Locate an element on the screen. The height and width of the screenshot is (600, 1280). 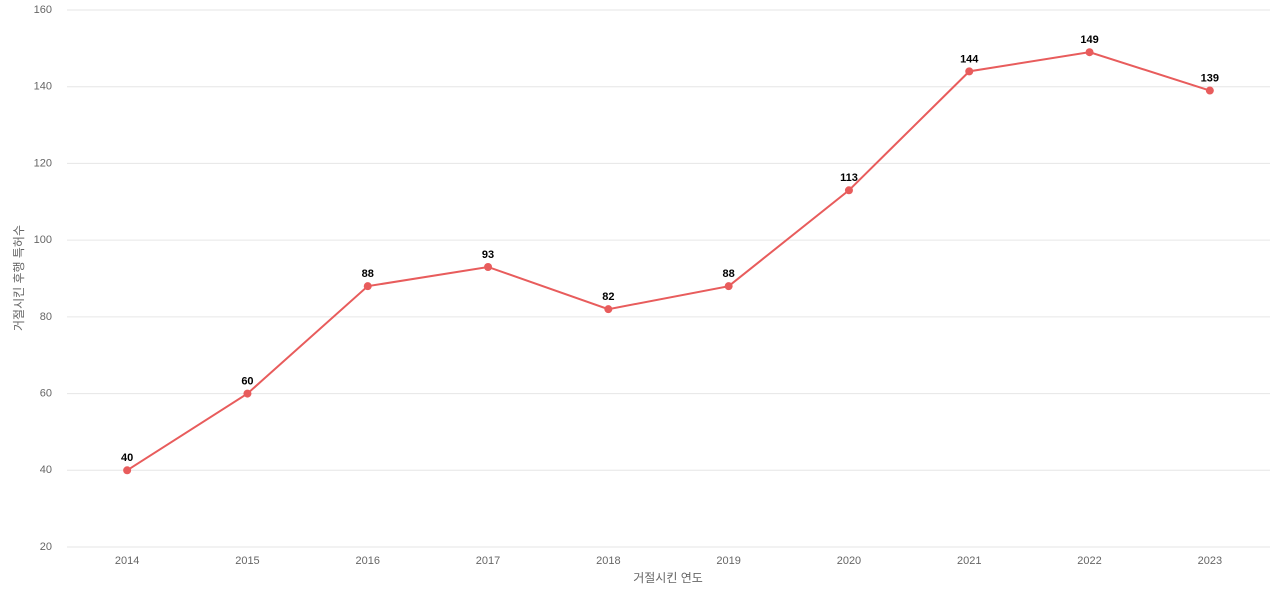
y-tick-label: 80 is located at coordinates (46, 317).